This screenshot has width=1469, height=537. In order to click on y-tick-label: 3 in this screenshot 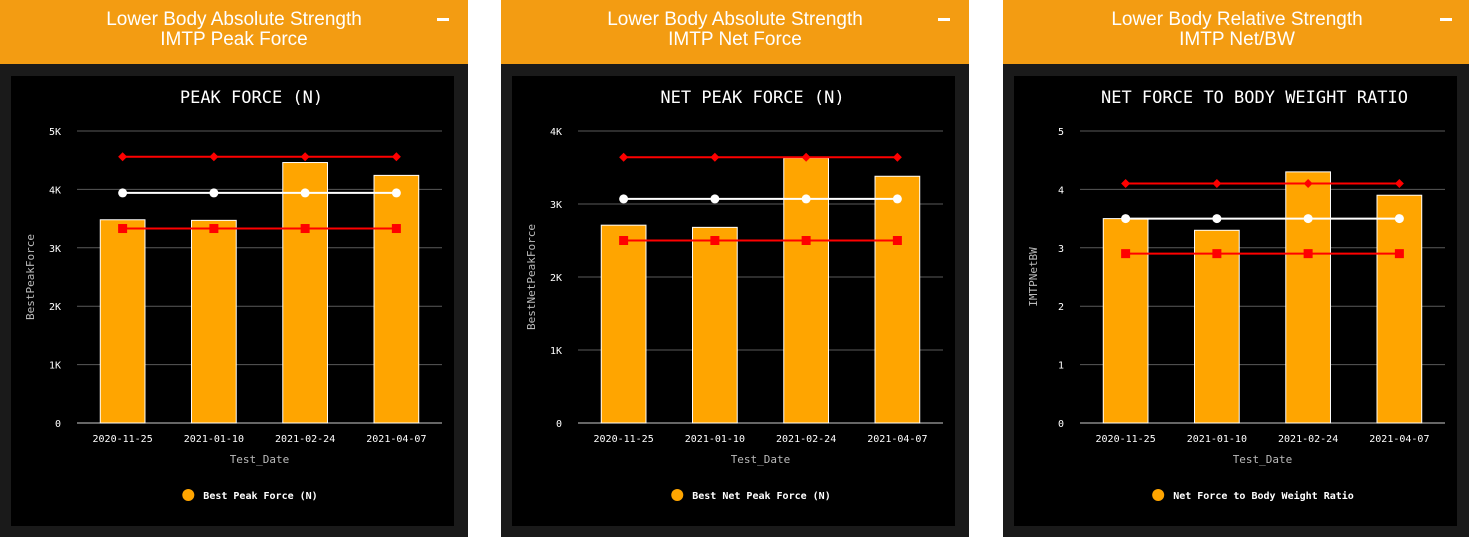, I will do `click(1061, 249)`.